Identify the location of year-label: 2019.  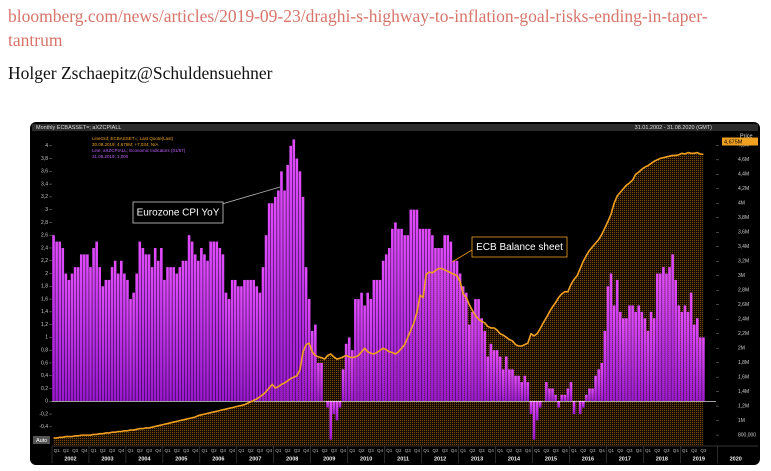
(699, 459).